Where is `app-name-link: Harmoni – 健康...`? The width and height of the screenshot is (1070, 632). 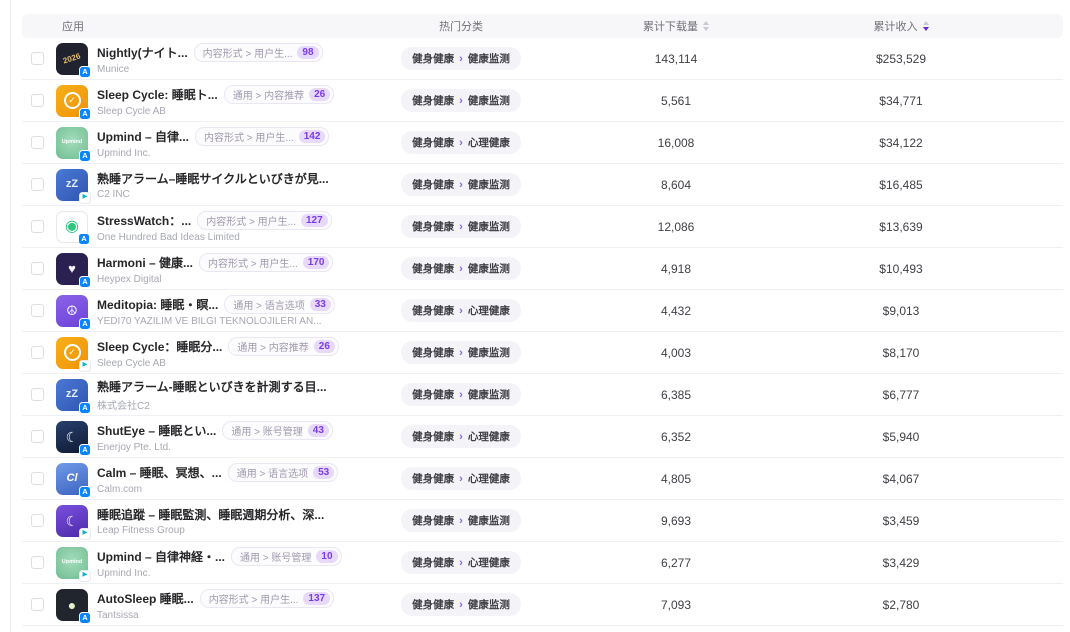
app-name-link: Harmoni – 健康... is located at coordinates (145, 262).